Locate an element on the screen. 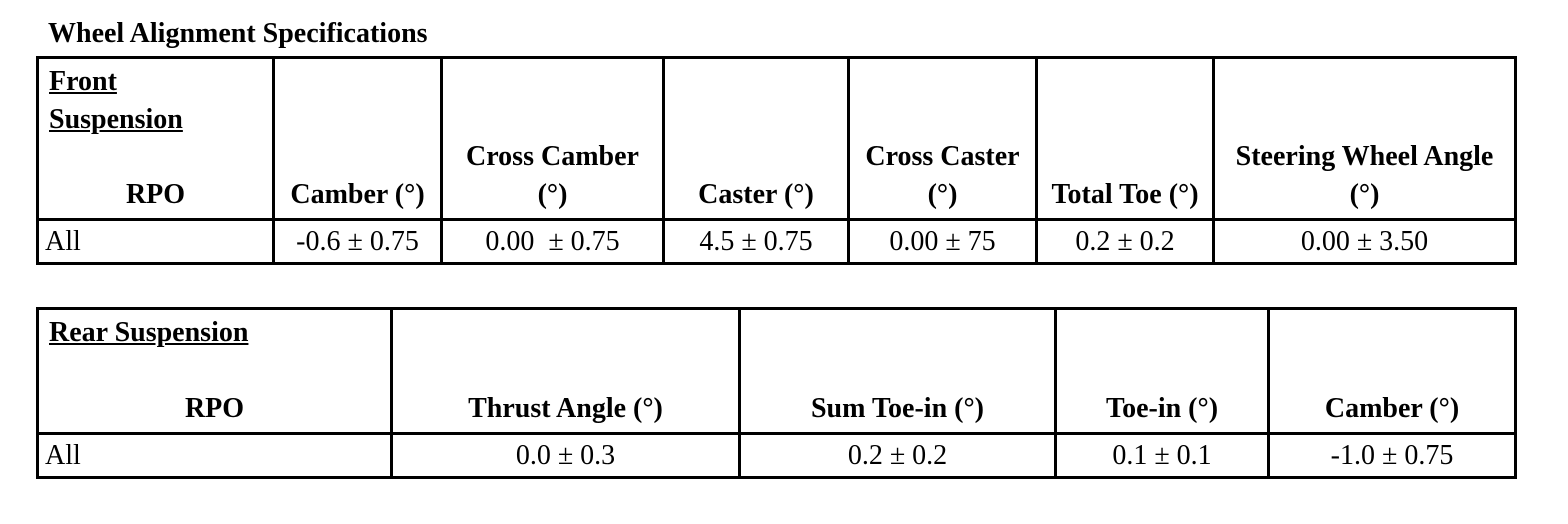 This screenshot has width=1568, height=524. header-cell: Thrust Angle (°) is located at coordinates (565, 371).